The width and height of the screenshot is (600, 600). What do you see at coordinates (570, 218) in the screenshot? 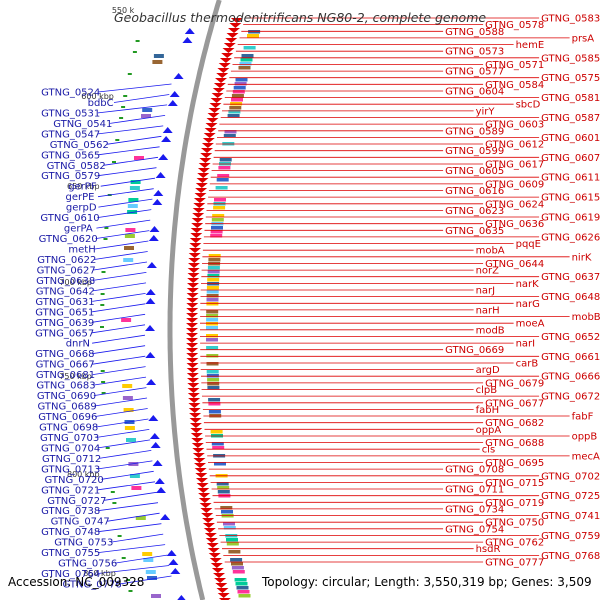
I see `gene-label: GTNG_0619` at bounding box center [570, 218].